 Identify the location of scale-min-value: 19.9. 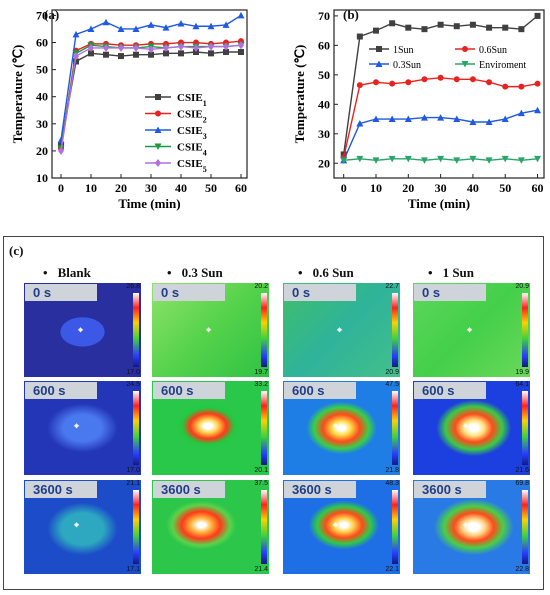
(522, 372).